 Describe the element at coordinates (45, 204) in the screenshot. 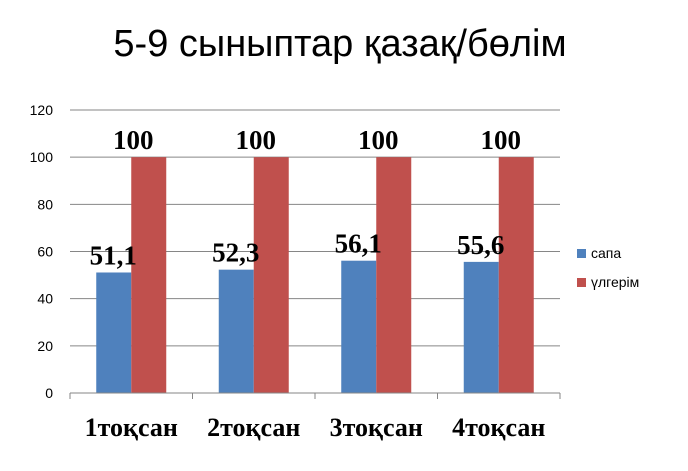

I see `y-tick-label: 80` at that location.